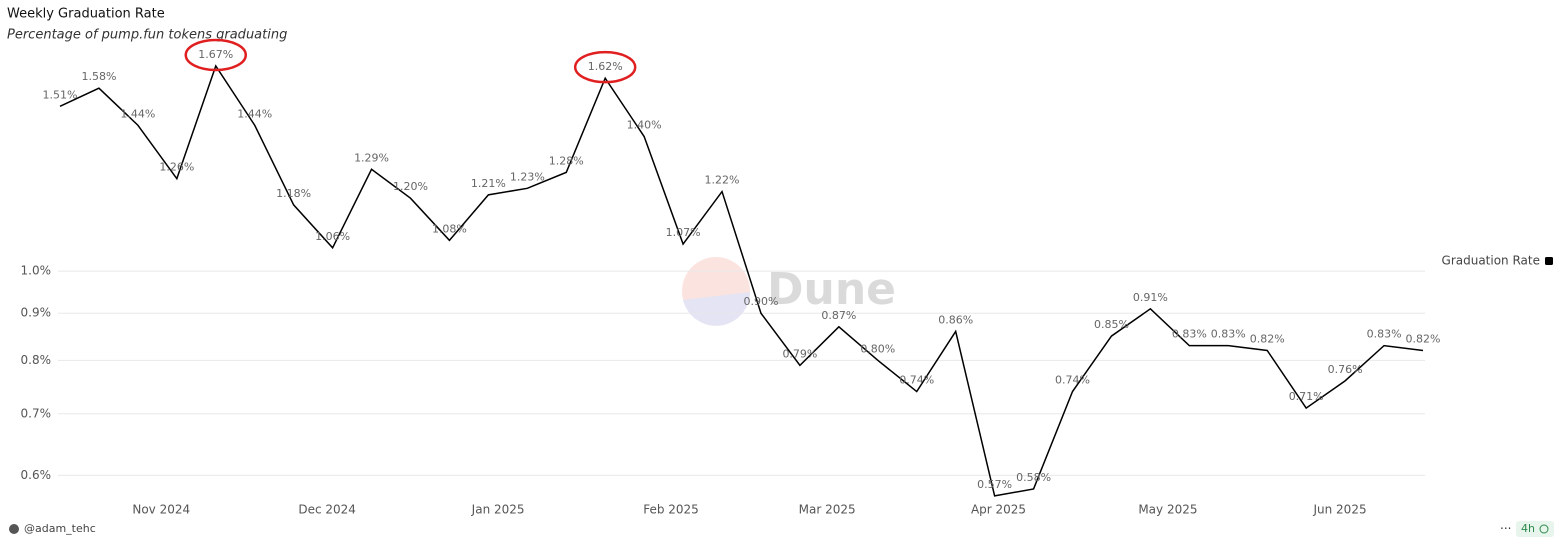 This screenshot has width=1563, height=547. I want to click on data-label: 0.58%, so click(1033, 477).